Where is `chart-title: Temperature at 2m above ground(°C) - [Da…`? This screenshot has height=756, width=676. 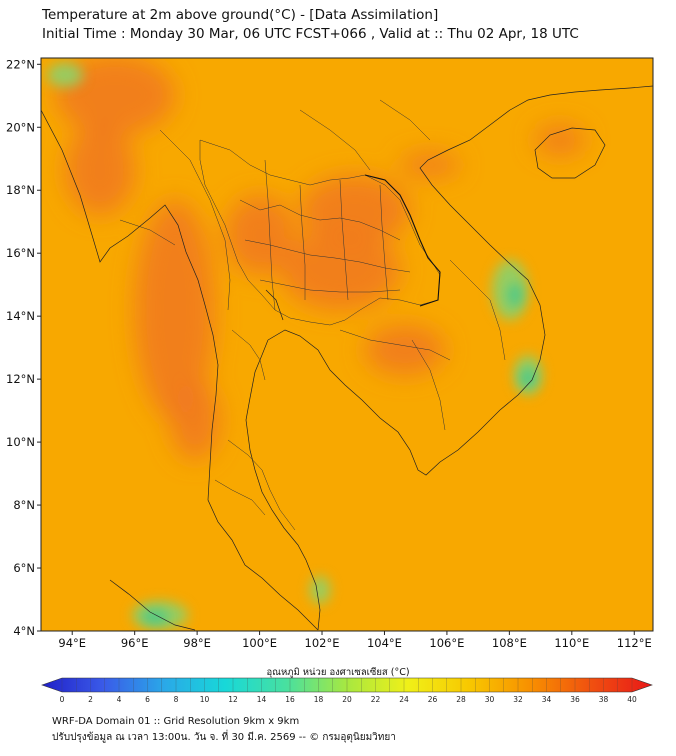
chart-title: Temperature at 2m above ground(°C) - [Da… is located at coordinates (240, 15).